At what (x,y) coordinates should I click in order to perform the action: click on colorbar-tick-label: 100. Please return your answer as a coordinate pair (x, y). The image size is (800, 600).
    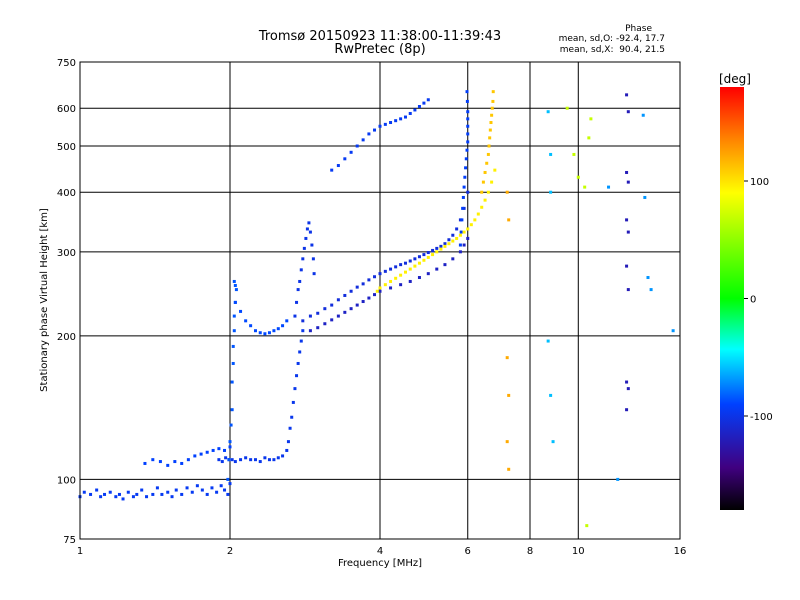
    Looking at the image, I should click on (759, 182).